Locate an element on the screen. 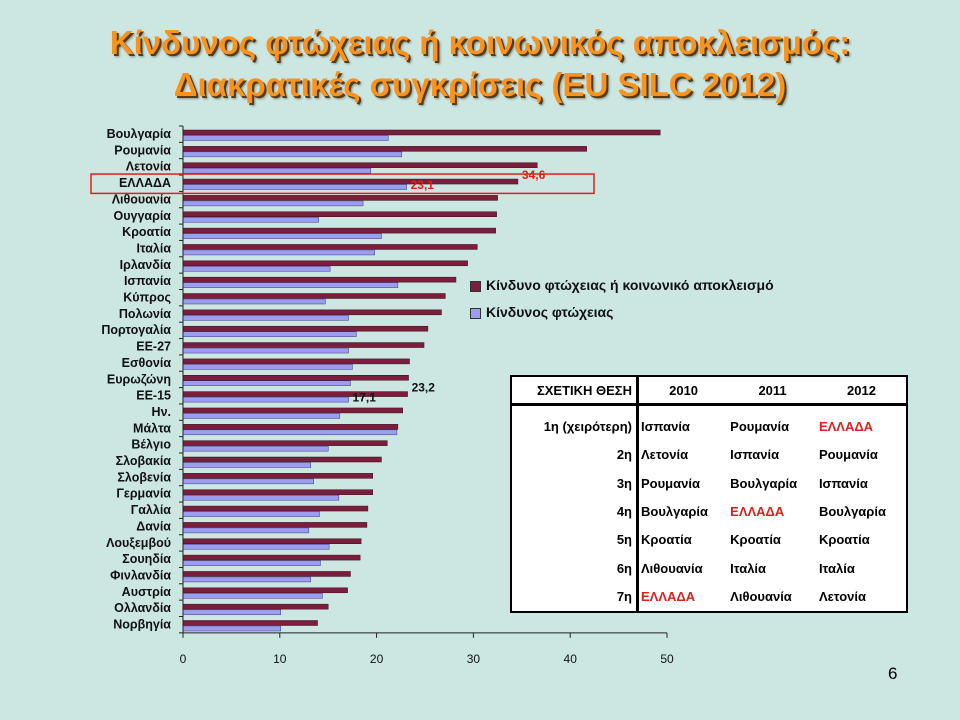 Image resolution: width=960 pixels, height=720 pixels. header-position: ΣΧΕΤΙΚΗ ΘΕΣΗ is located at coordinates (575, 391).